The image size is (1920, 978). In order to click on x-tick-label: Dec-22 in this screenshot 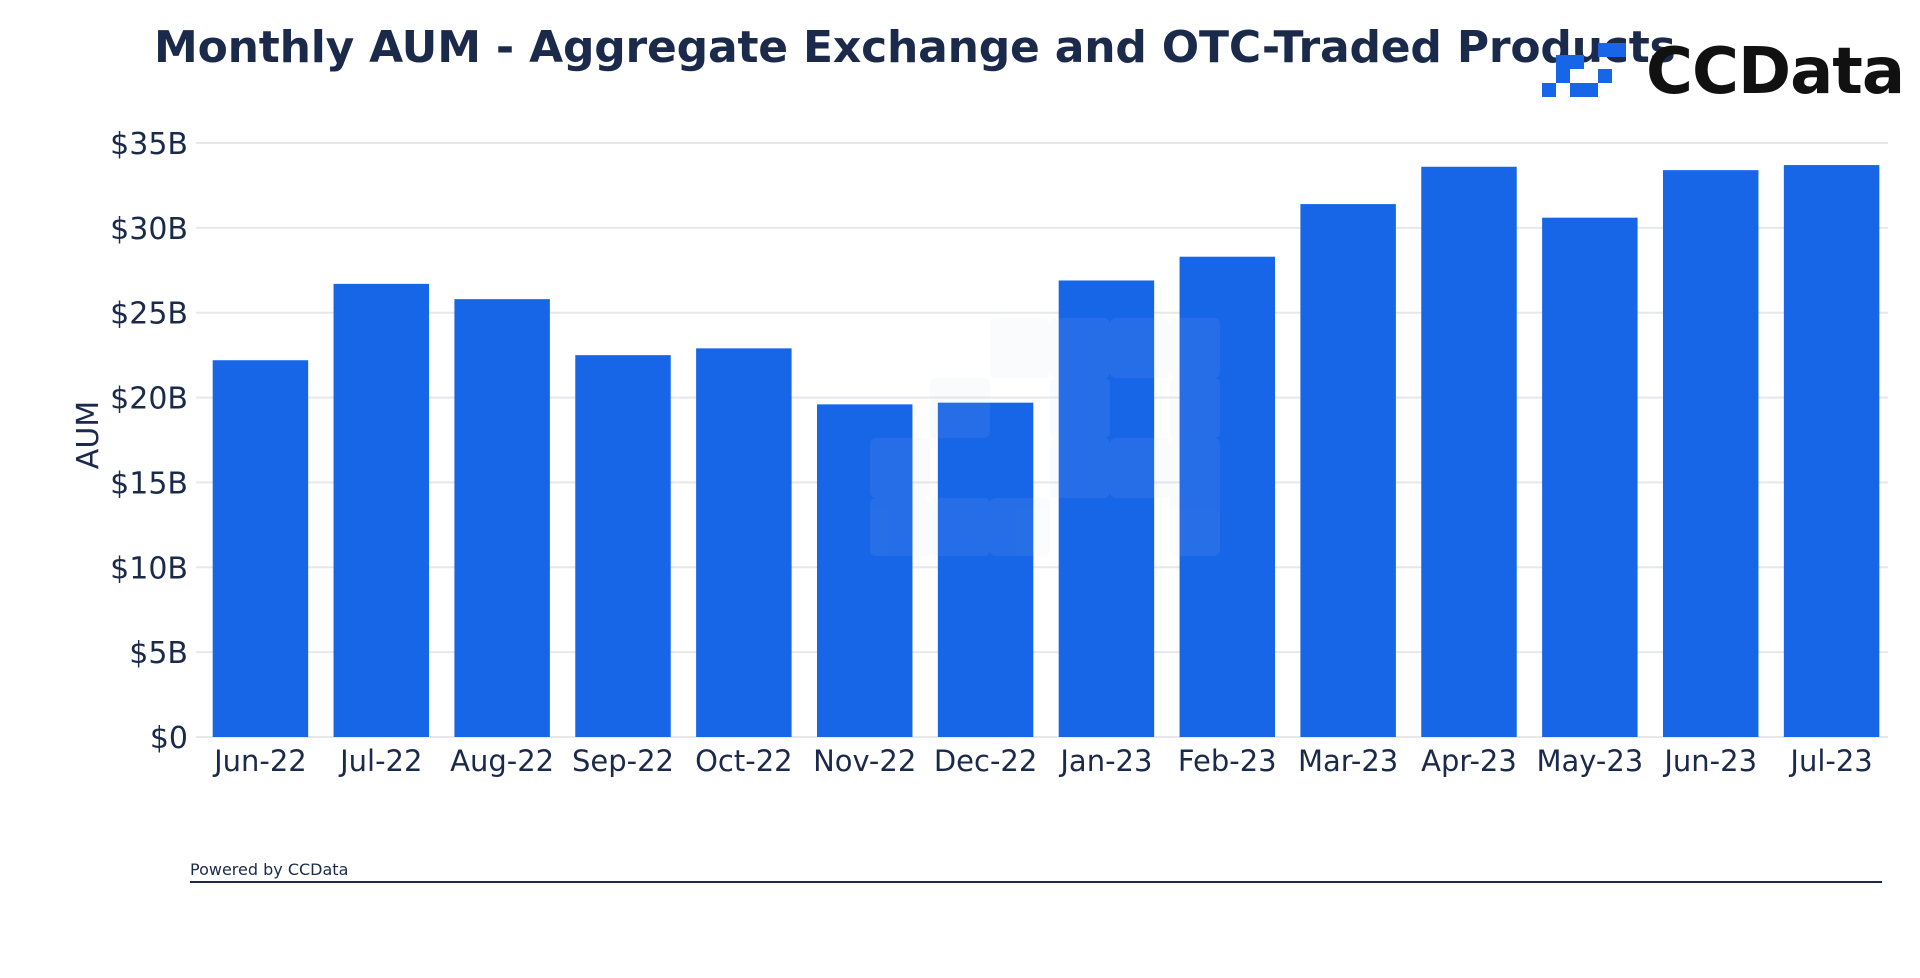, I will do `click(985, 761)`.